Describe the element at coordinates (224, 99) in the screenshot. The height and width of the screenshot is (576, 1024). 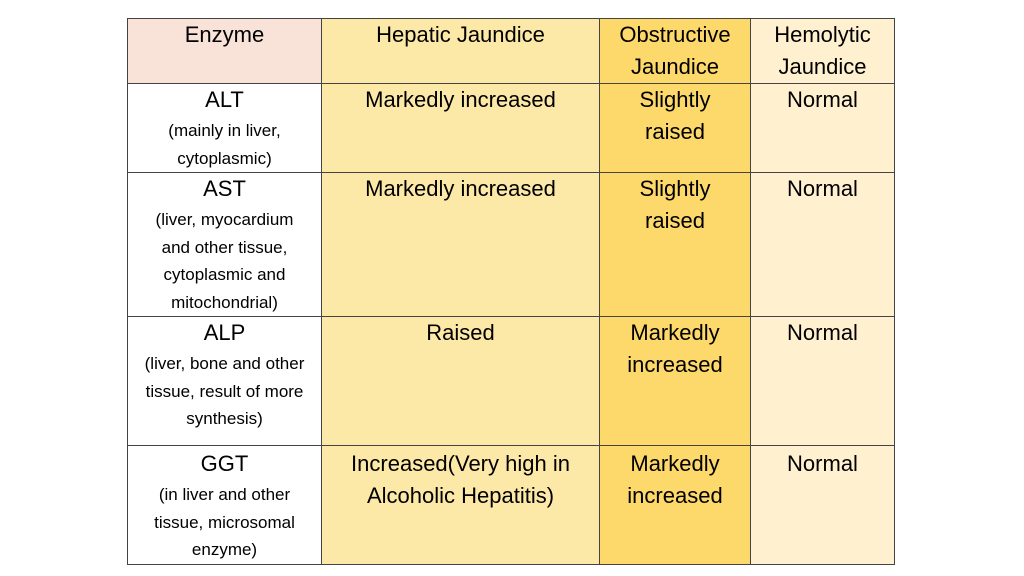
I see `enzyme-name: ALT` at that location.